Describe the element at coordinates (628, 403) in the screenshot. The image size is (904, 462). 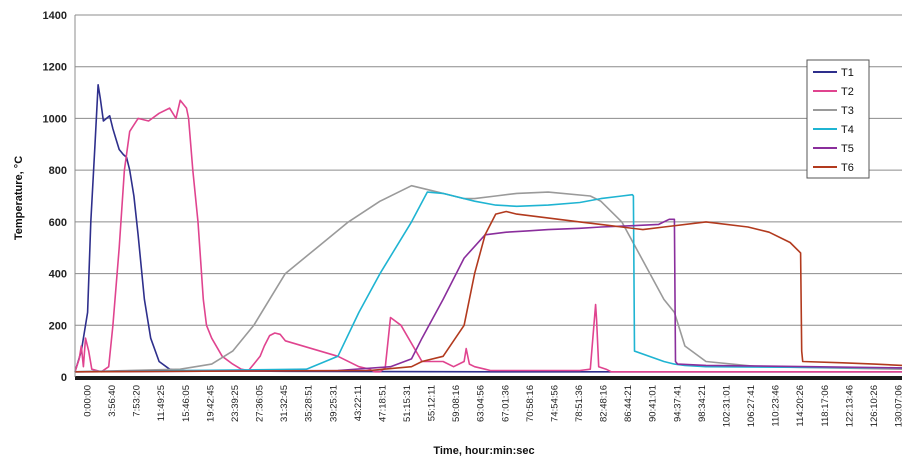
I see `x-tick-label: 86:44:21` at that location.